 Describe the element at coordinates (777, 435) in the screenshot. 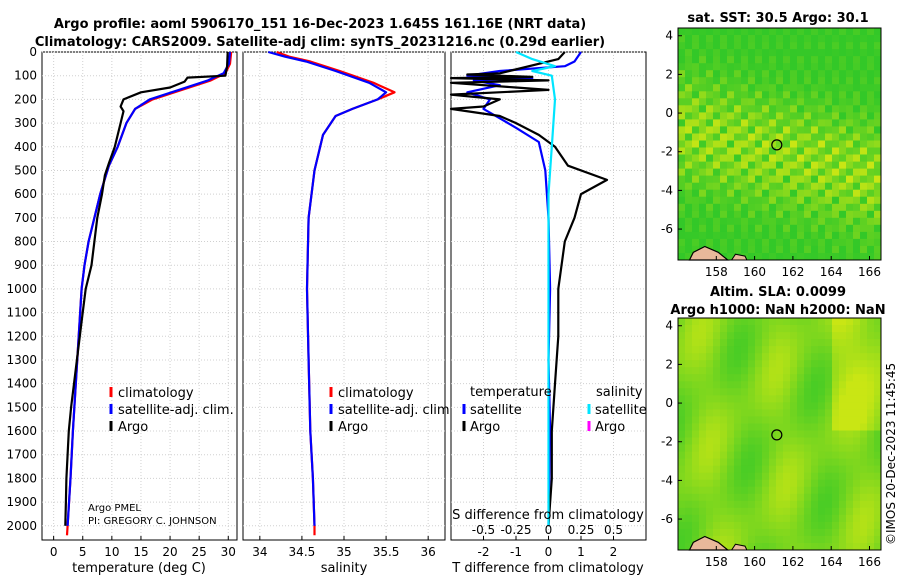

I see `argo-location-marker` at that location.